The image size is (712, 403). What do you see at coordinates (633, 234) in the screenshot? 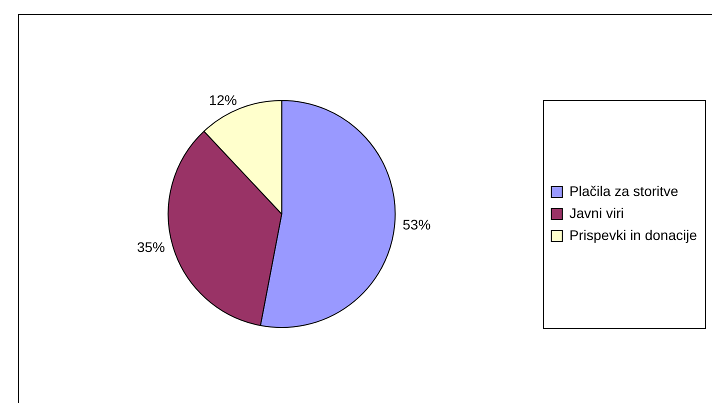
I see `legend-label: Prispevki in donacije` at bounding box center [633, 234].